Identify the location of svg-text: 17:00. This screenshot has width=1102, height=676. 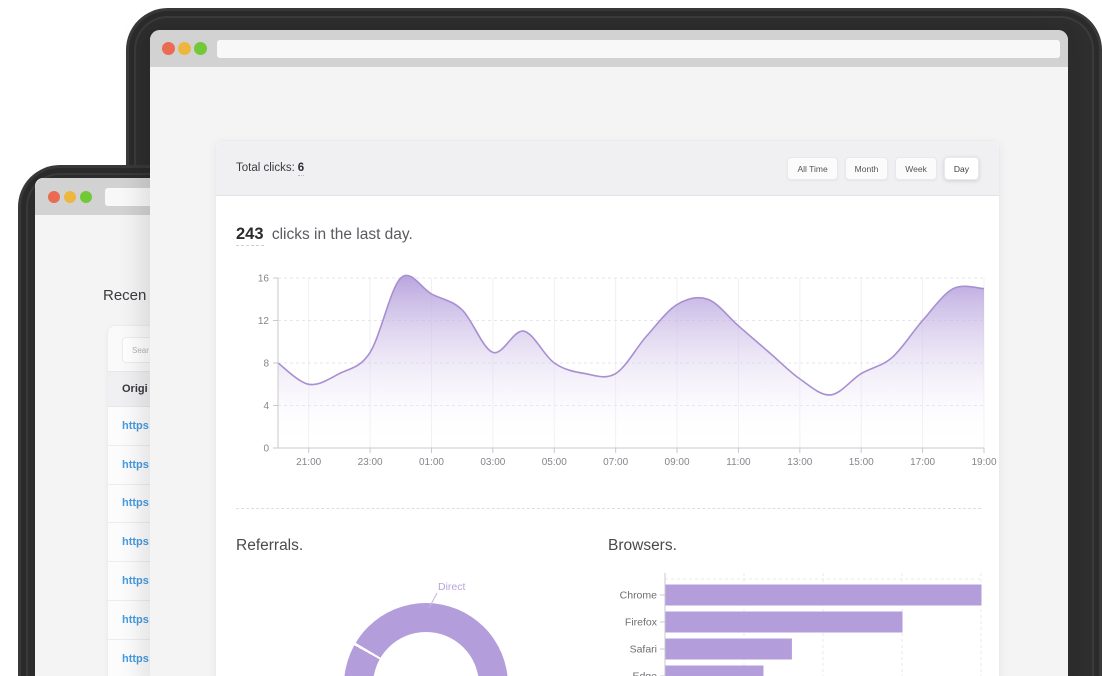
(922, 462).